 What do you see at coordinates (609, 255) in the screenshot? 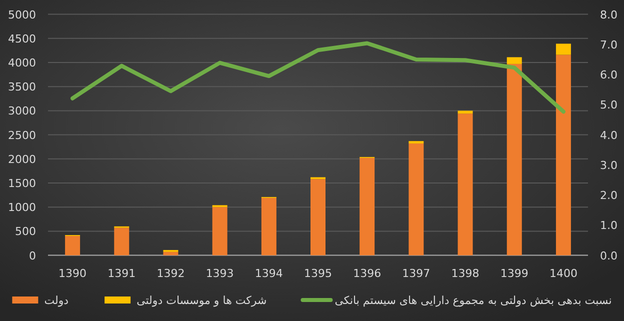
I see `y2-tick-label: 0.0` at bounding box center [609, 255].